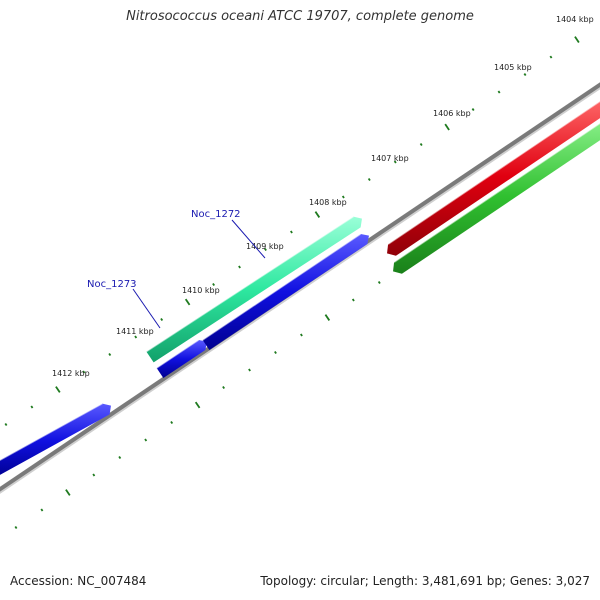 This screenshot has width=600, height=600. I want to click on tick-label: 1406 kbp, so click(452, 113).